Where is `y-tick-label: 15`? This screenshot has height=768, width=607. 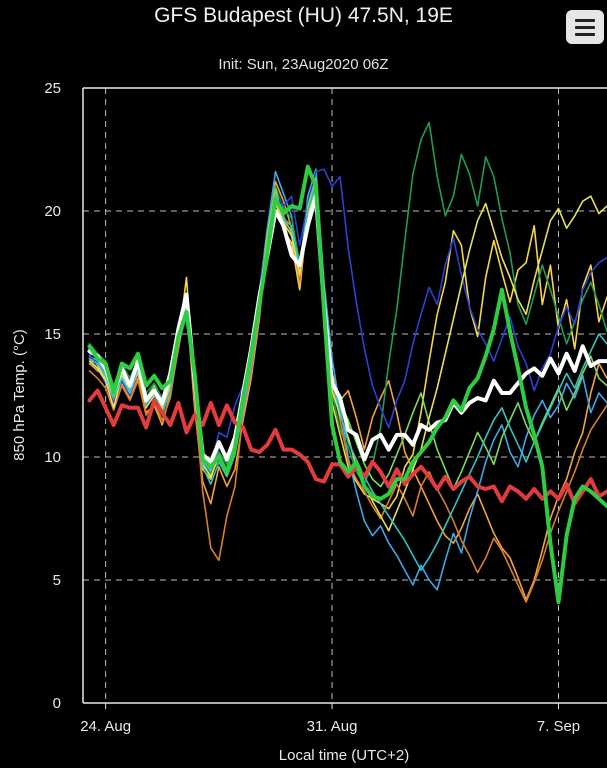 y-tick-label: 15 is located at coordinates (52, 334).